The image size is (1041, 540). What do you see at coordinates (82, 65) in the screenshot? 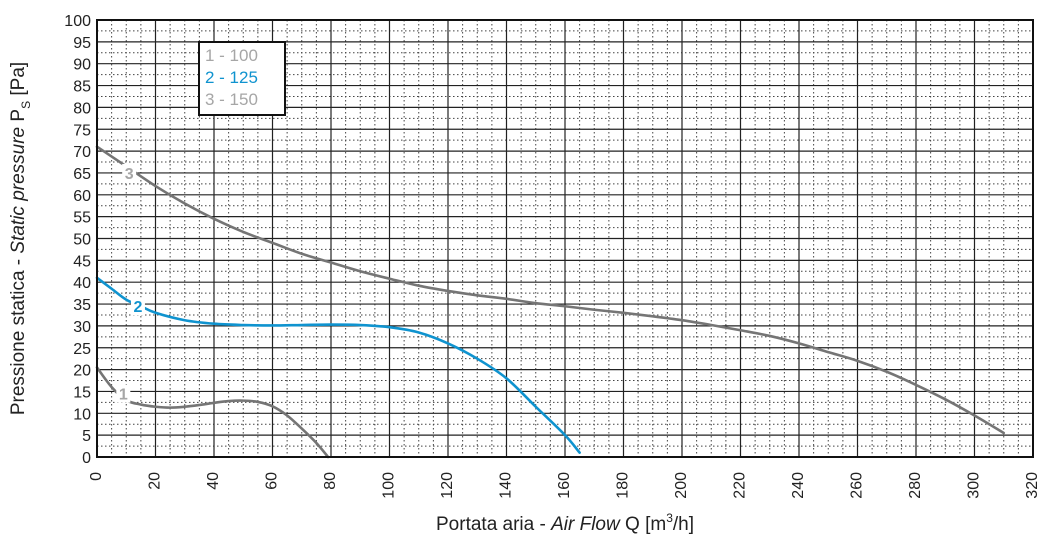
I see `y-tick-label: 90` at bounding box center [82, 65].